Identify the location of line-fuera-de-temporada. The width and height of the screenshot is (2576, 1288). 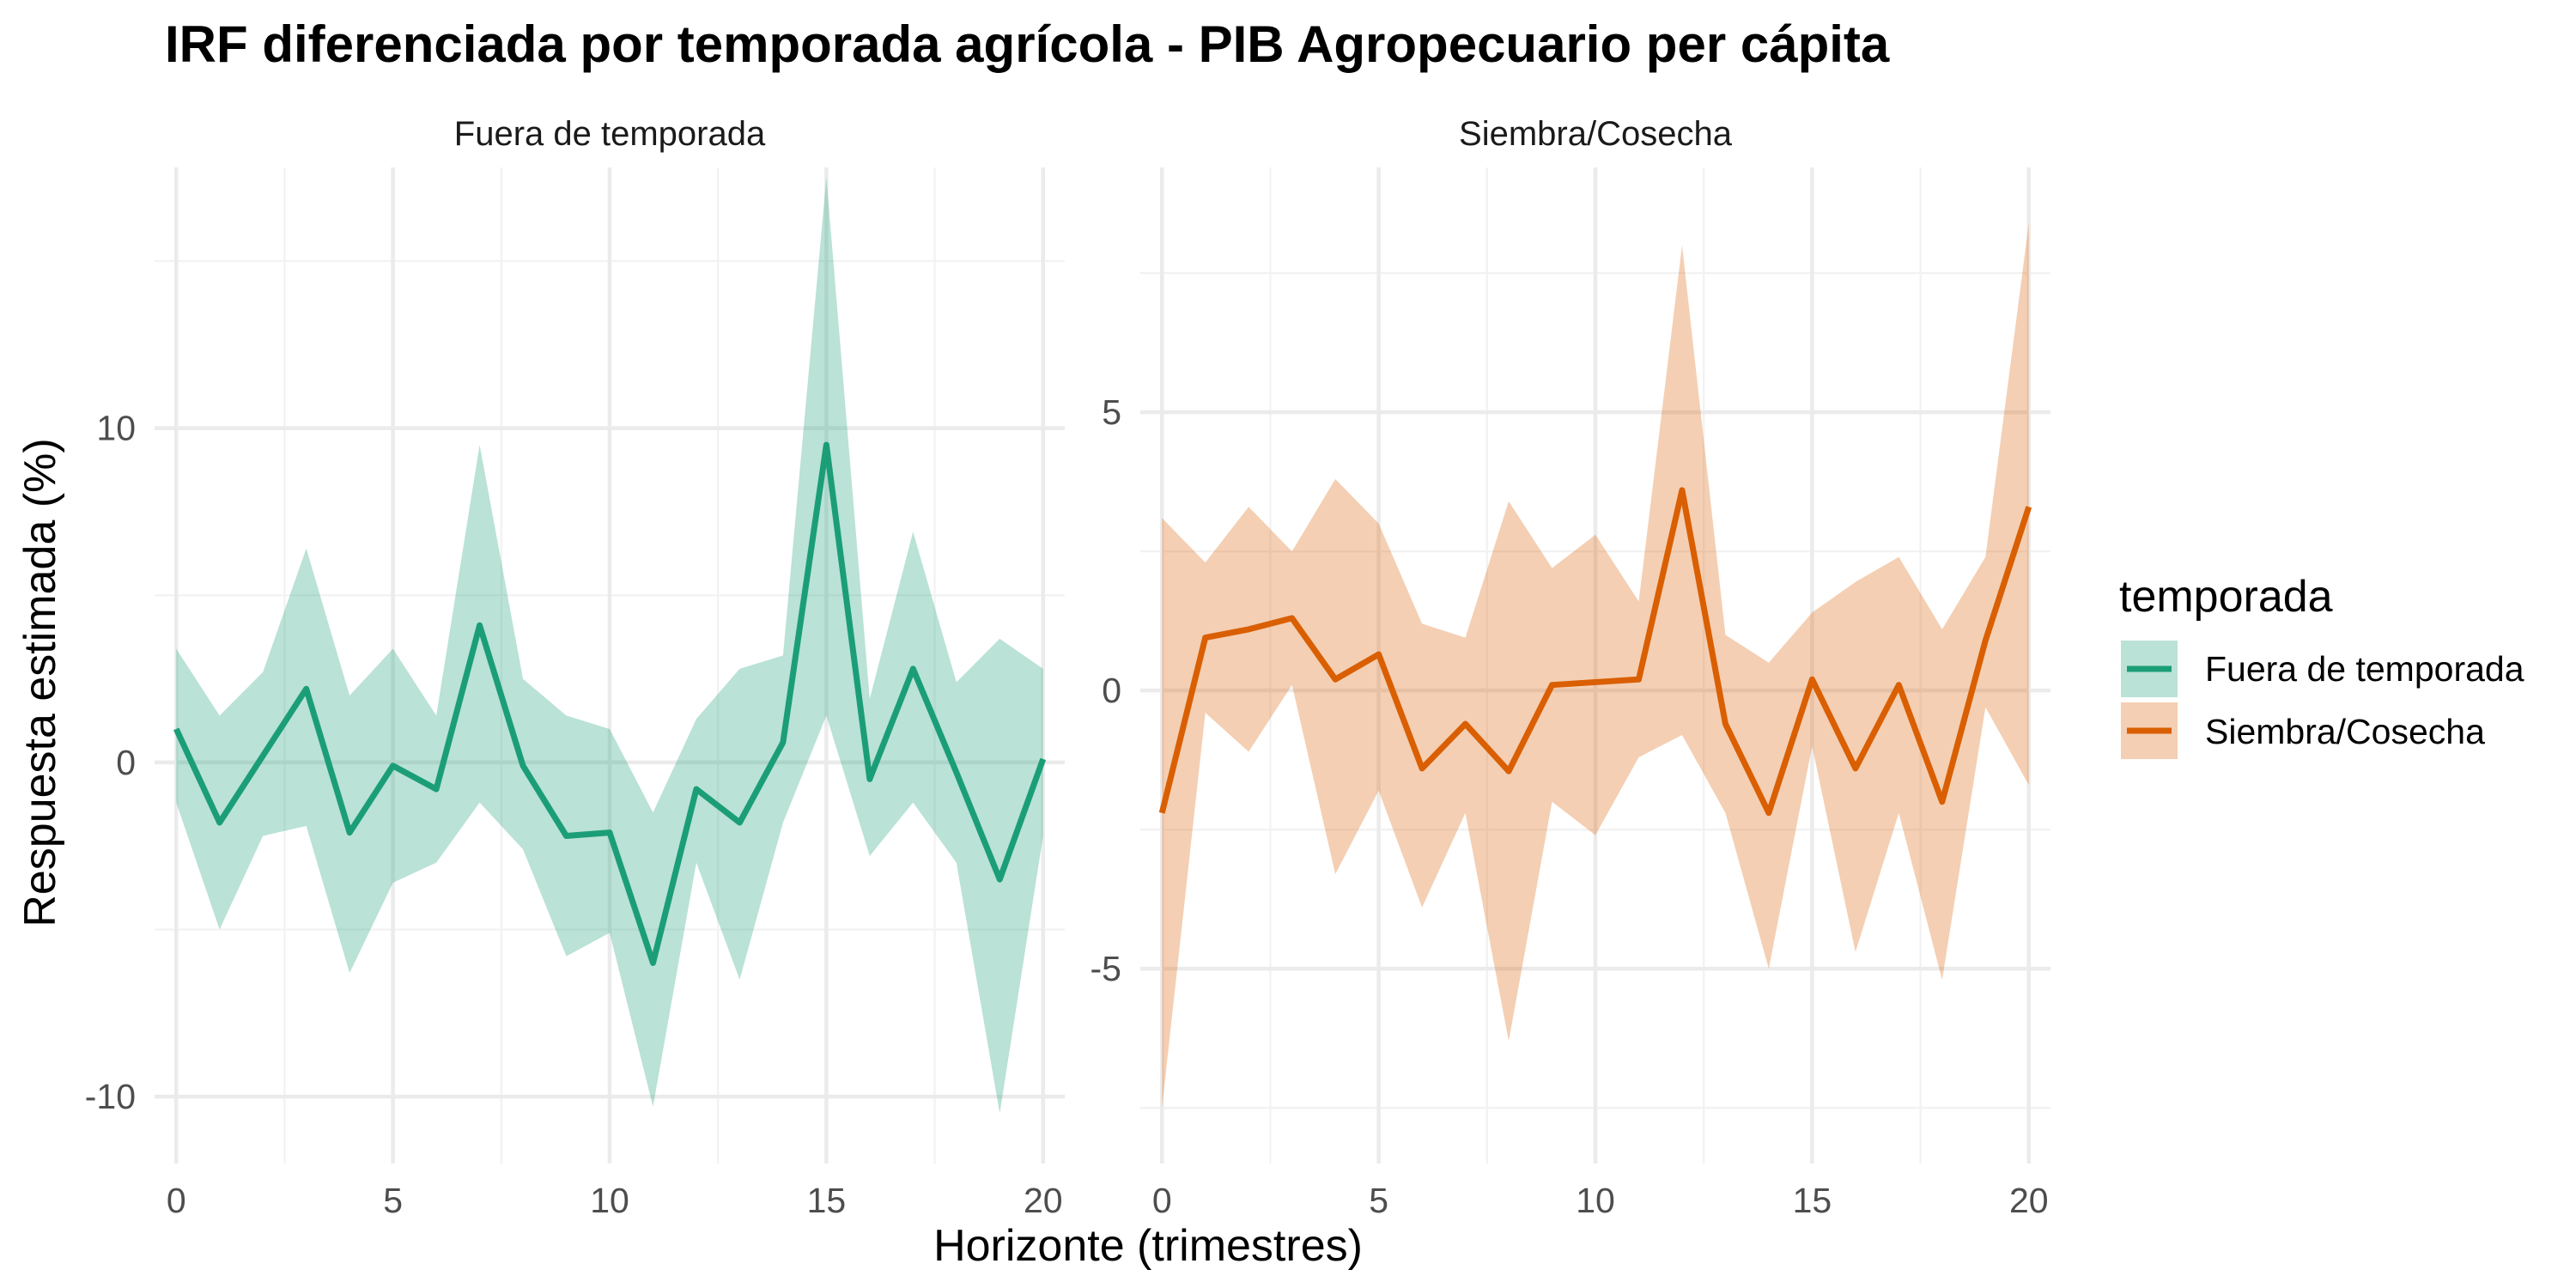
(610, 704).